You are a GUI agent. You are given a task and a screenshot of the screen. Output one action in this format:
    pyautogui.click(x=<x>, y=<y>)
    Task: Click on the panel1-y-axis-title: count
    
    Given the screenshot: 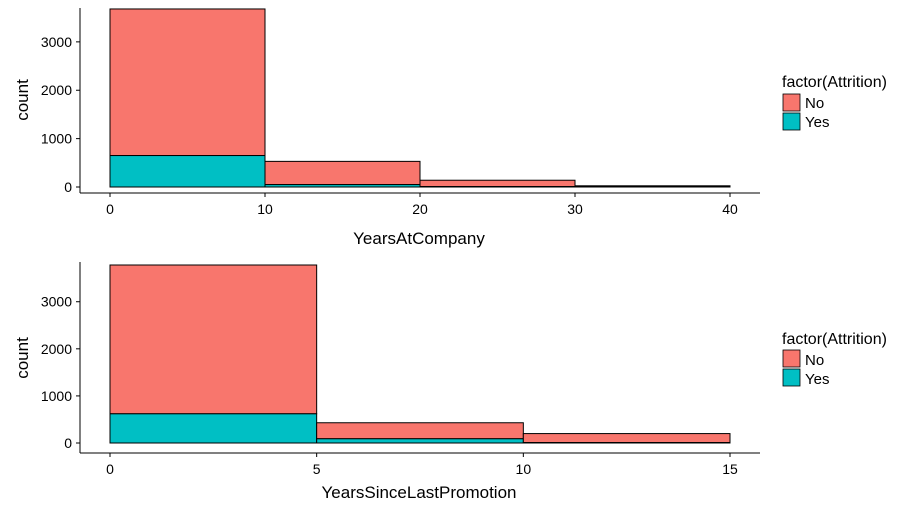 What is the action you would take?
    pyautogui.click(x=22, y=100)
    